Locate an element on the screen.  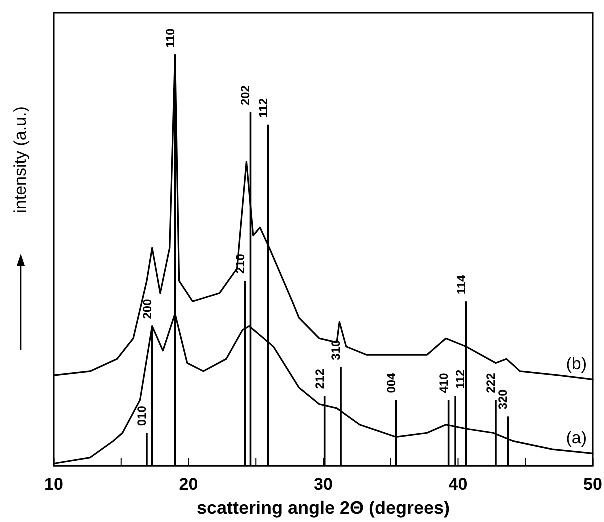
annotation: 410 is located at coordinates (443, 383).